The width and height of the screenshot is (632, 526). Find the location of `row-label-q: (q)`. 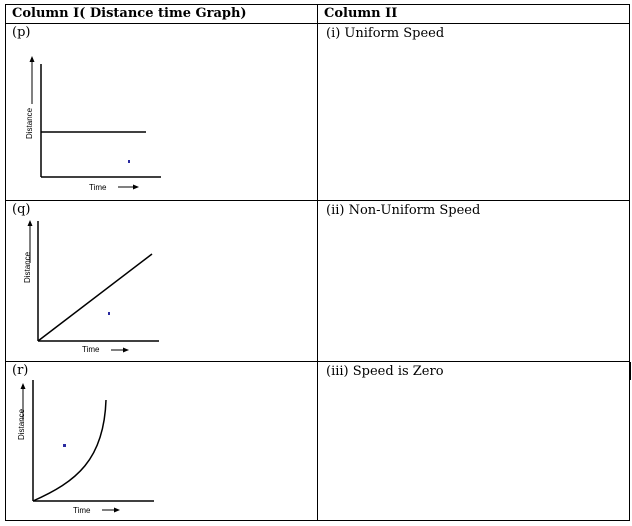

row-label-q: (q) is located at coordinates (21, 209).